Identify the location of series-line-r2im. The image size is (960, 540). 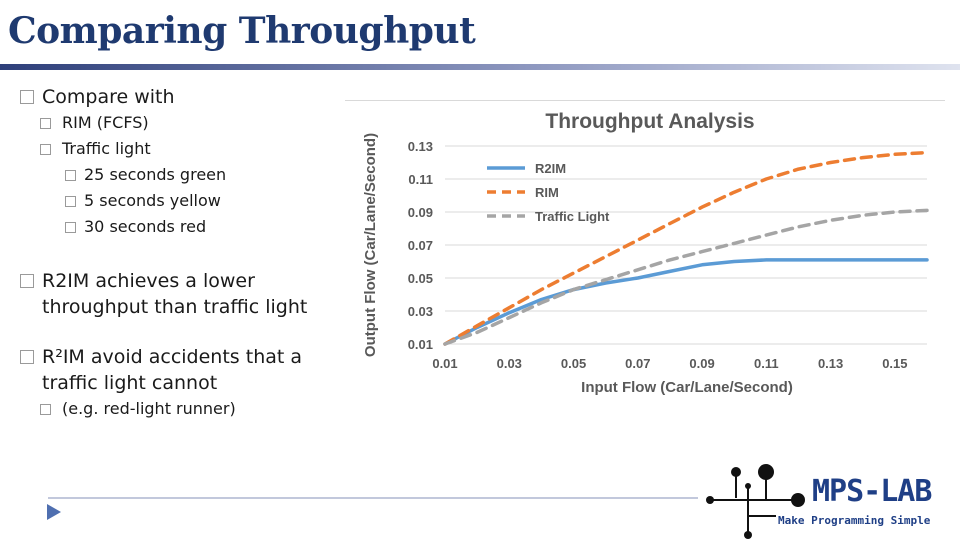
(686, 302).